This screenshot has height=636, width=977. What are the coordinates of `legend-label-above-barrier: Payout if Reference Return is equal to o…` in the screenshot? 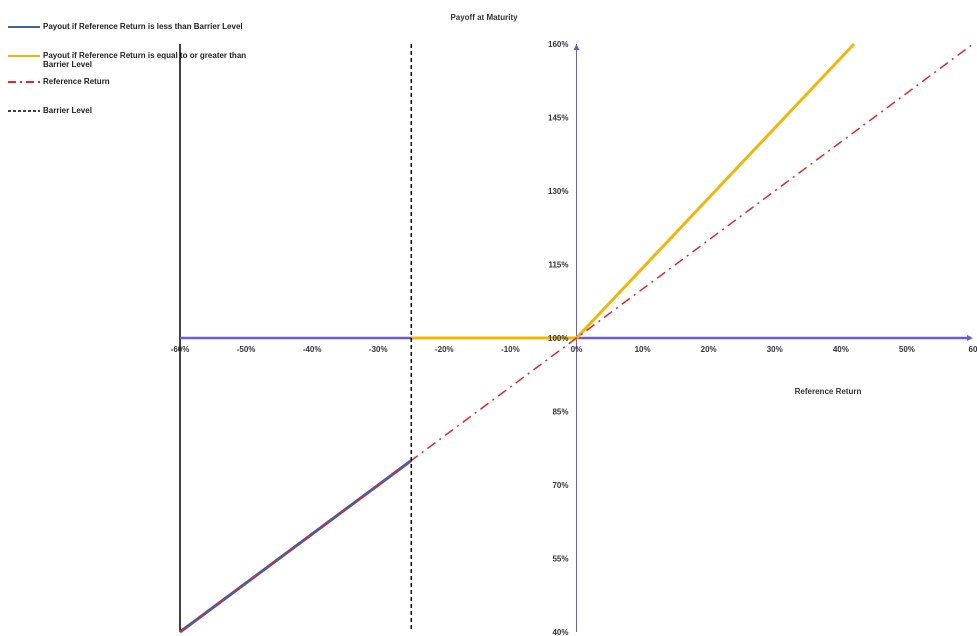 It's located at (145, 60).